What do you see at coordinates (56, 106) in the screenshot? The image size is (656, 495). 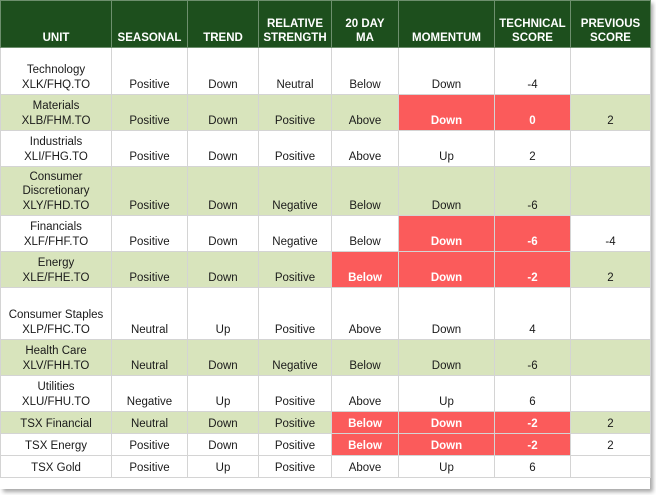 I see `unit-label: Materials` at bounding box center [56, 106].